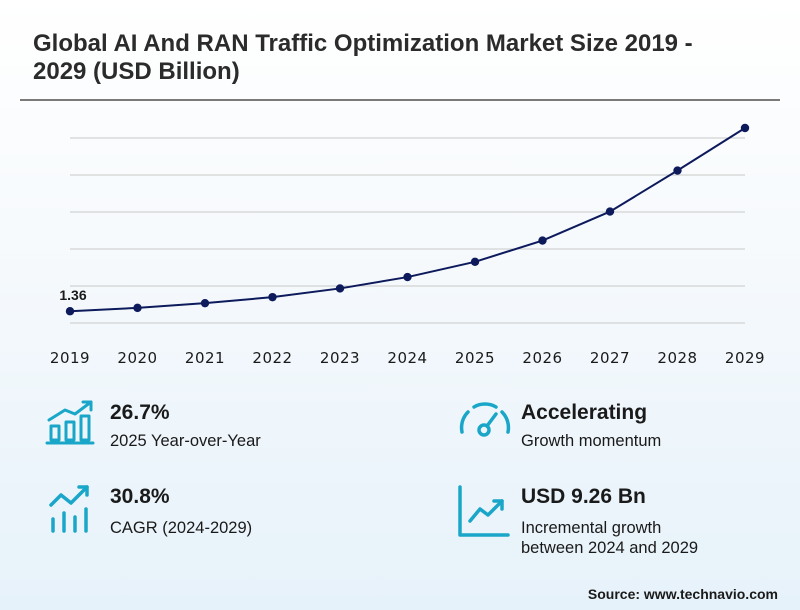 This screenshot has height=610, width=800. I want to click on data-label: 1.36, so click(72, 295).